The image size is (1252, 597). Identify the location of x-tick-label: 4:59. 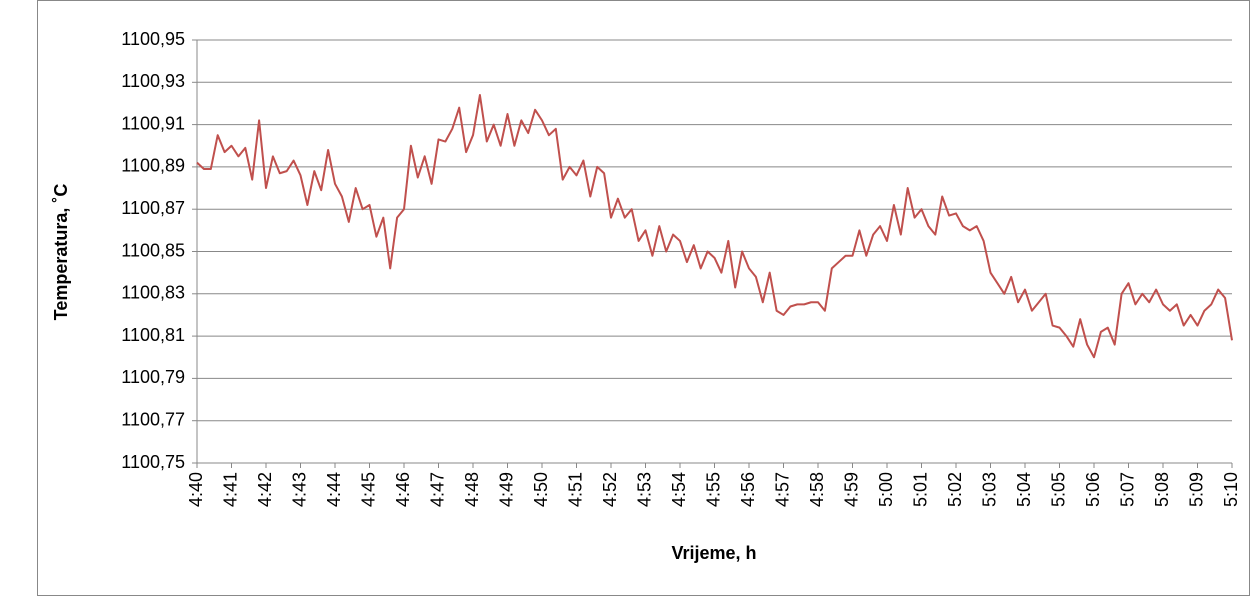
(851, 489).